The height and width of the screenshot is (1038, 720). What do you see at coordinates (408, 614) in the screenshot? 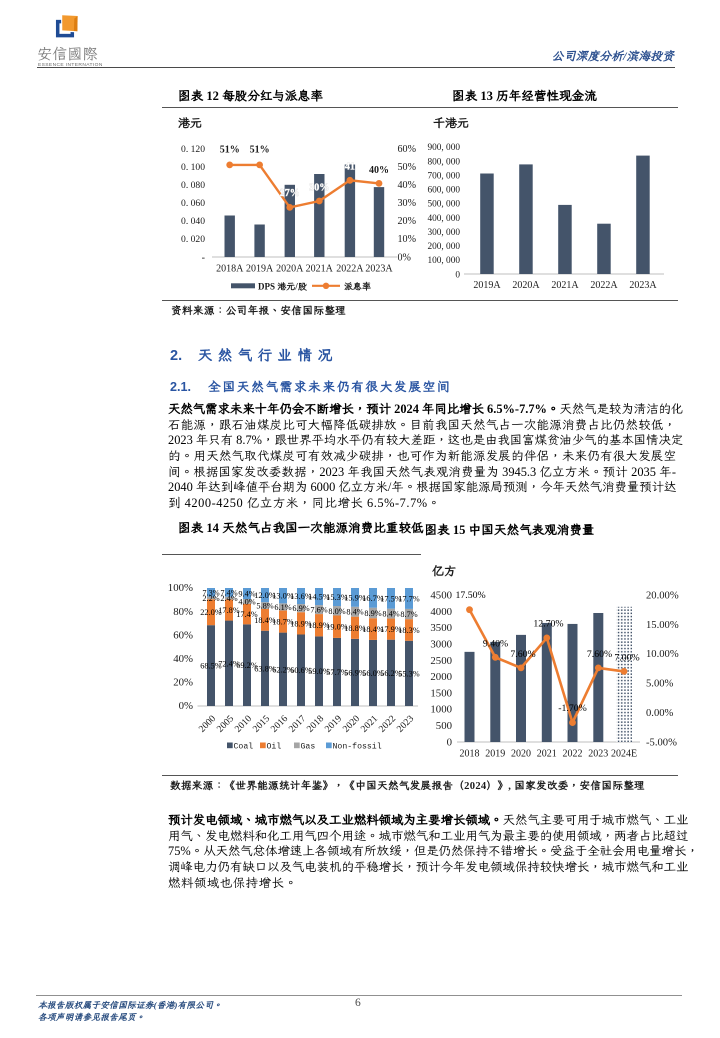
I see `svg-text: 8.7%` at bounding box center [408, 614].